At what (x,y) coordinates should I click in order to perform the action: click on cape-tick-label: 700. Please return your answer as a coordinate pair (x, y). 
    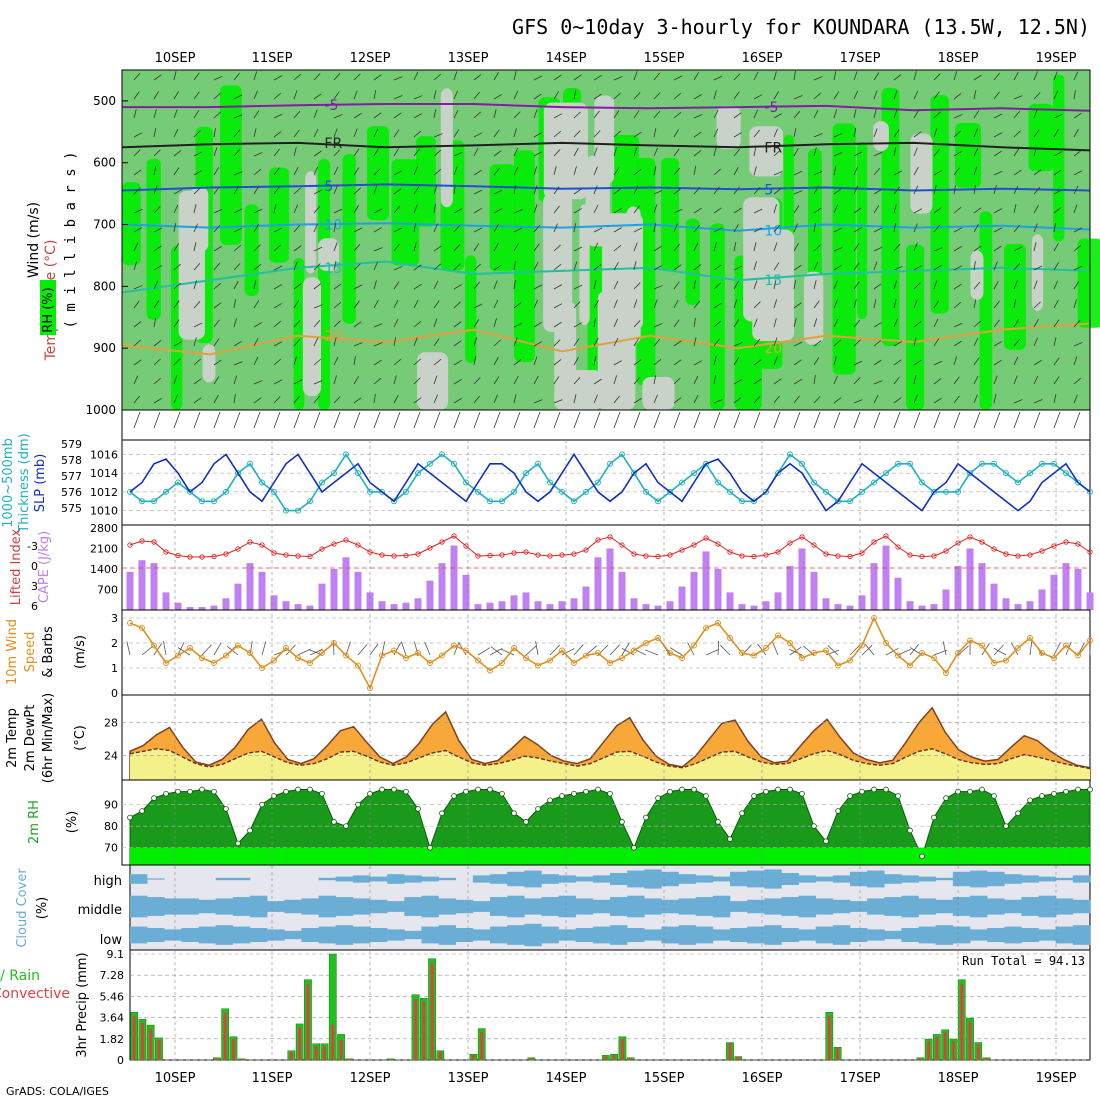
    Looking at the image, I should click on (107, 590).